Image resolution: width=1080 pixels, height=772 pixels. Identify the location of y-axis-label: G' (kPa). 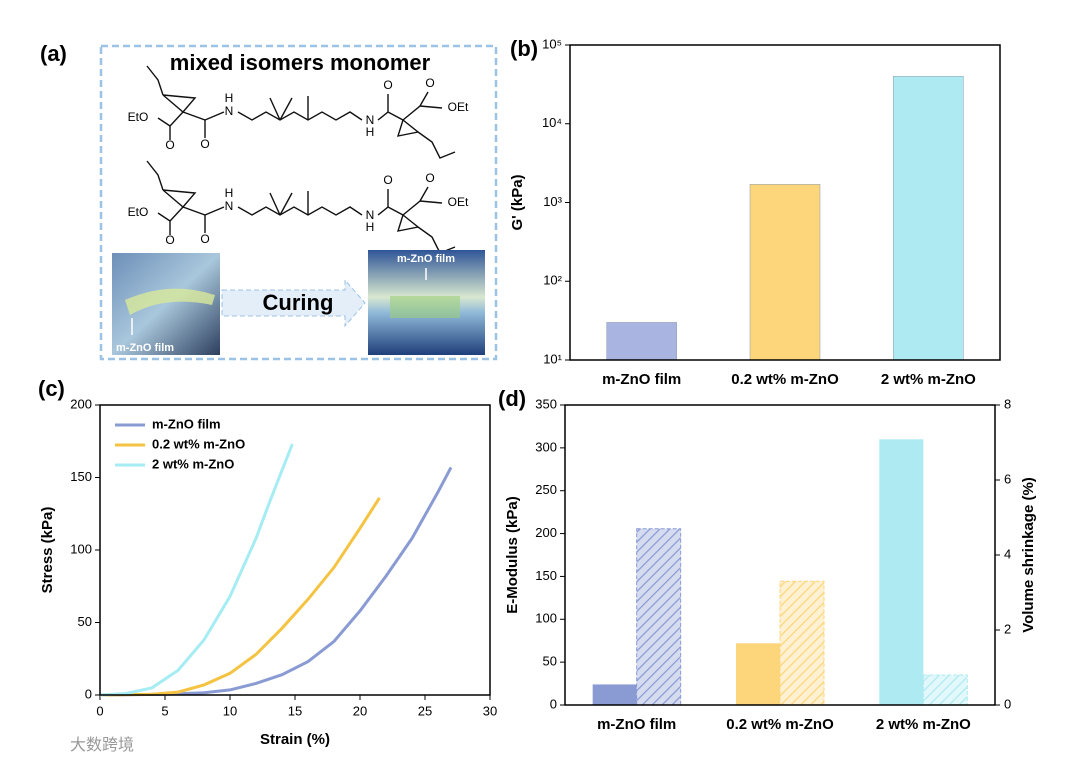
(517, 202).